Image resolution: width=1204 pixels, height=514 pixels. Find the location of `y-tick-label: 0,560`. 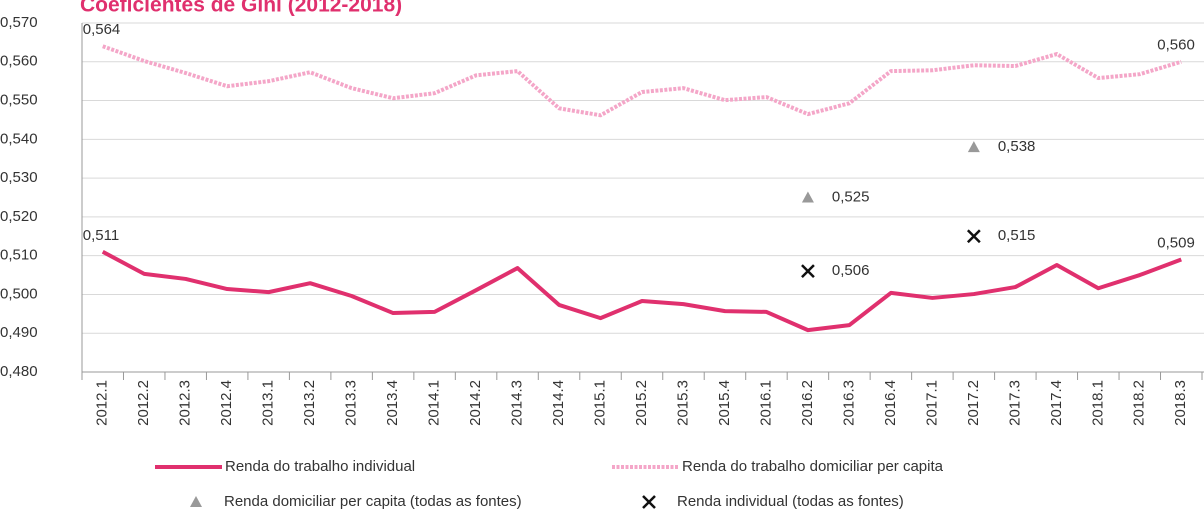

y-tick-label: 0,560 is located at coordinates (19, 61).